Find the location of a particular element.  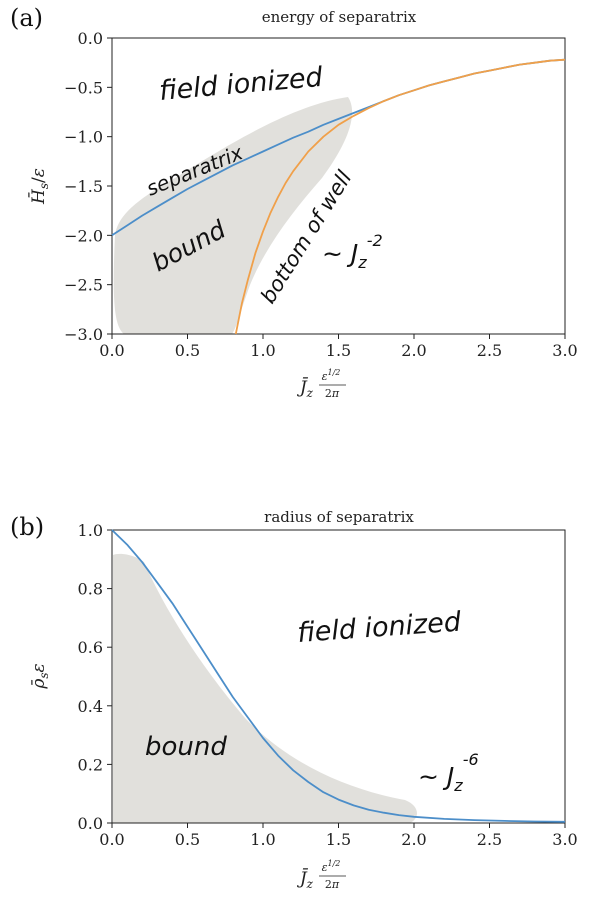

panel-a-y-ticks: 0.0 −0.5 −1.0 −1.5 −2.0 −2.5 −3.0 is located at coordinates (88, 186).